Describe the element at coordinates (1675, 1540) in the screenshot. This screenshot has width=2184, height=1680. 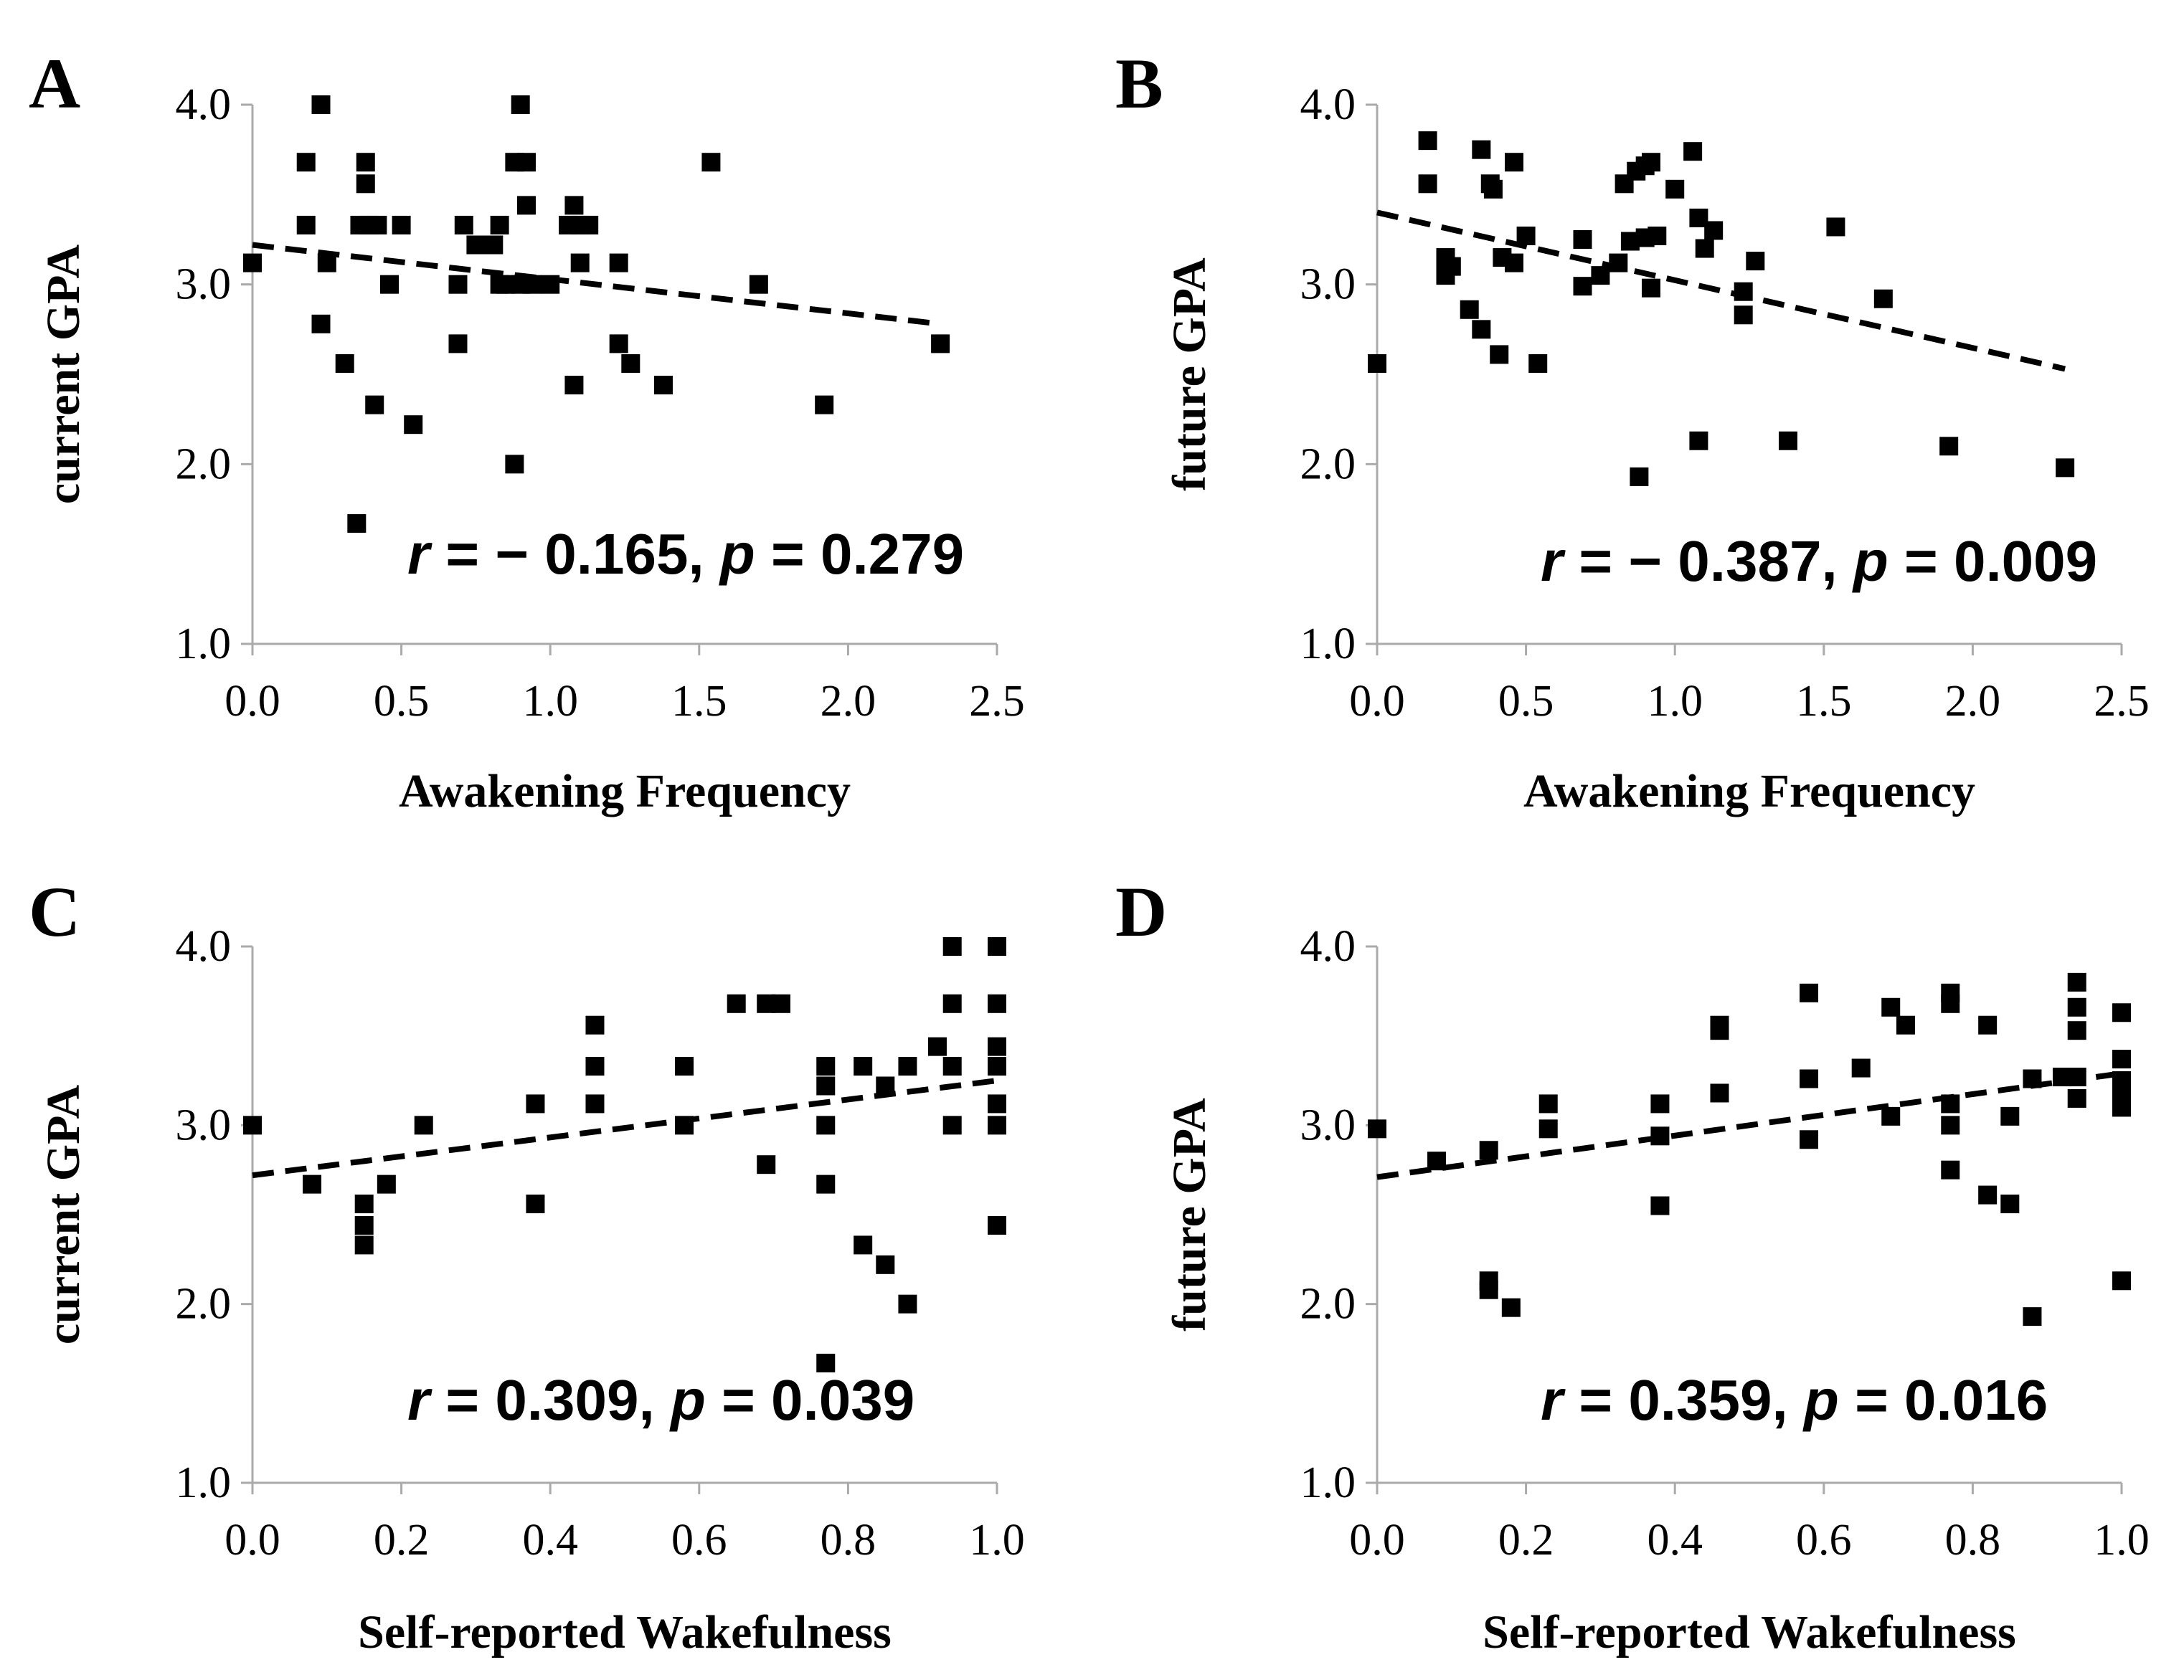
I see `x-tick-label: 0.4` at that location.